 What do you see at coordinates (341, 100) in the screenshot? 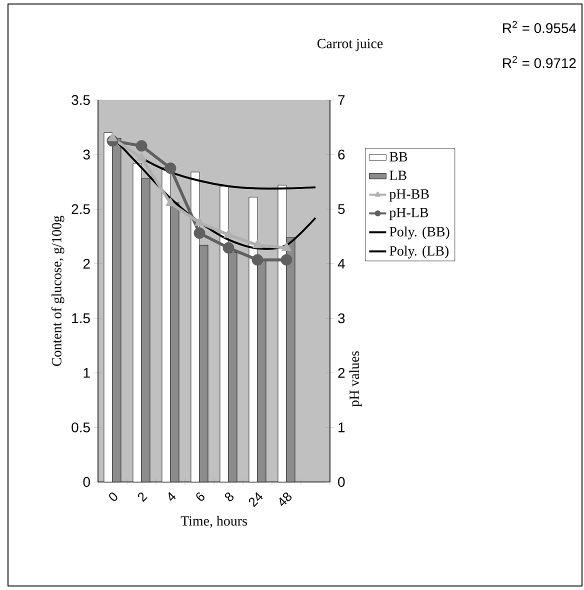
I see `y2-tick-label: 7` at bounding box center [341, 100].